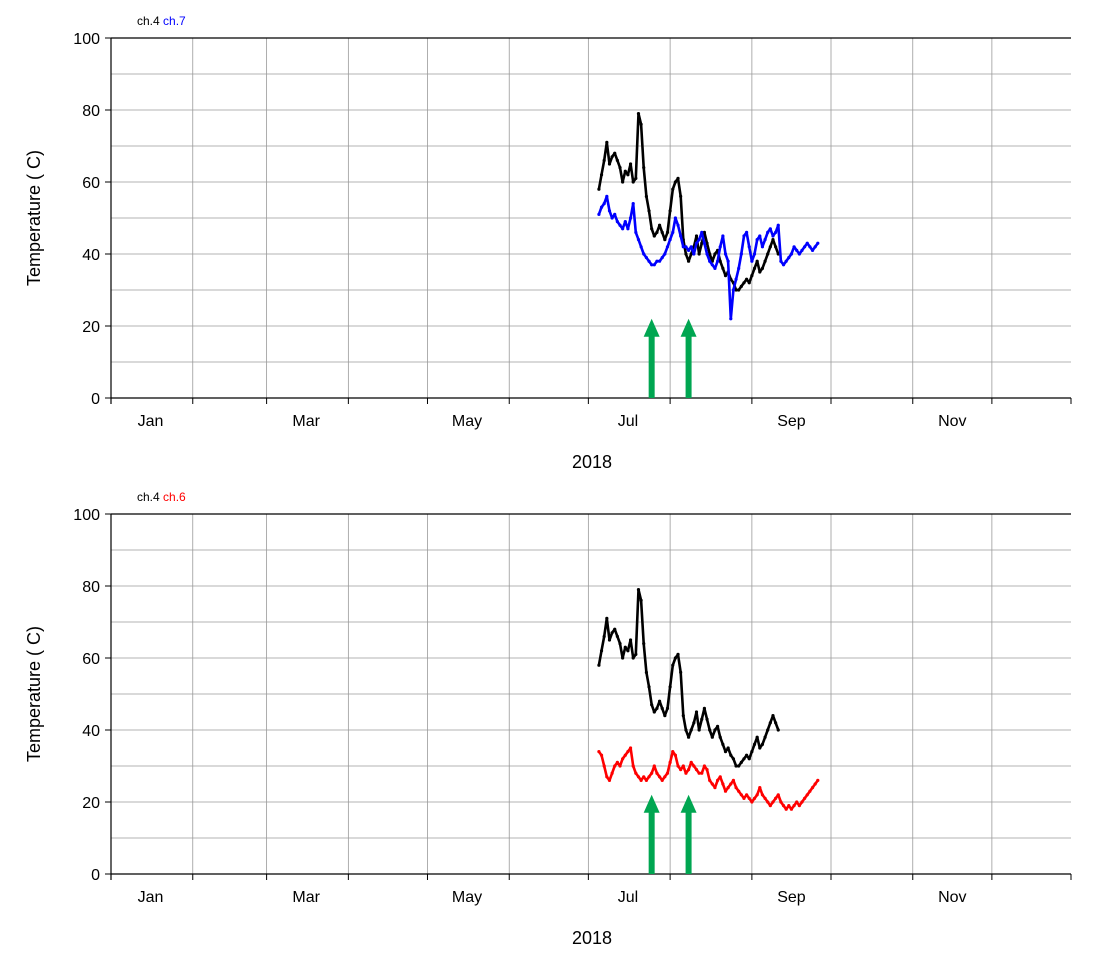 The width and height of the screenshot is (1103, 953). What do you see at coordinates (628, 421) in the screenshot?
I see `x-tick-label: Jul` at bounding box center [628, 421].